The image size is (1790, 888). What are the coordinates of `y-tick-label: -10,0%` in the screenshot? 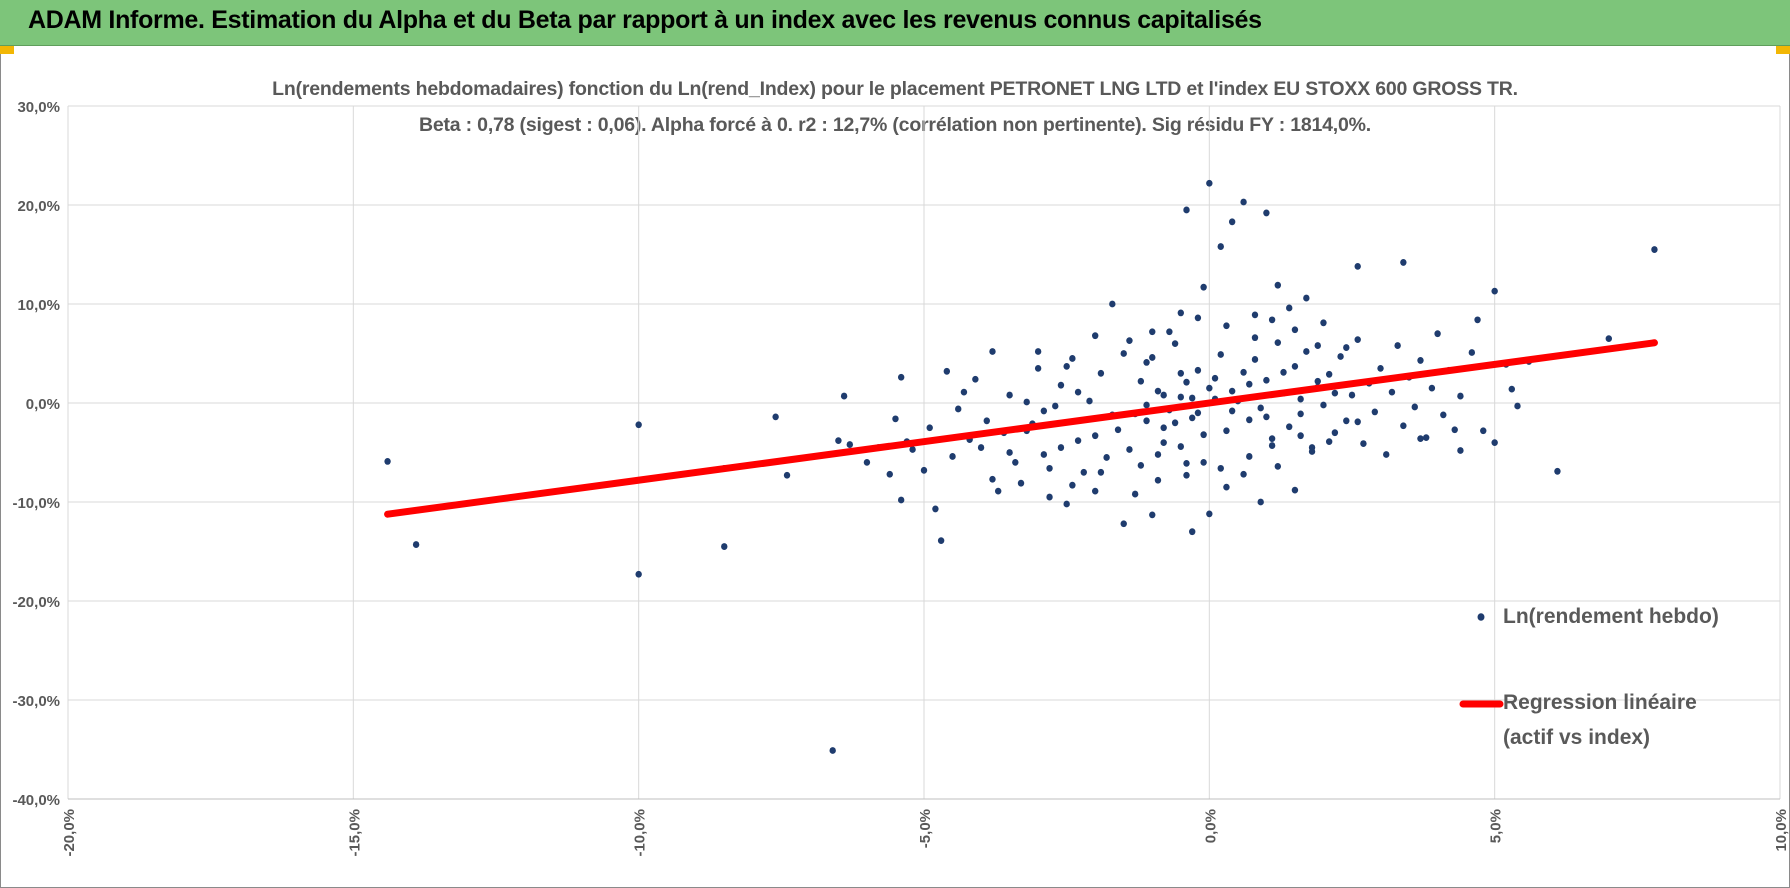 It's located at (36, 503).